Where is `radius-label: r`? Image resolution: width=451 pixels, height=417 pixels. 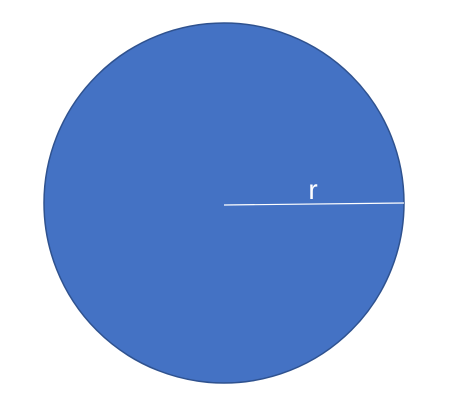 radius-label: r is located at coordinates (312, 189).